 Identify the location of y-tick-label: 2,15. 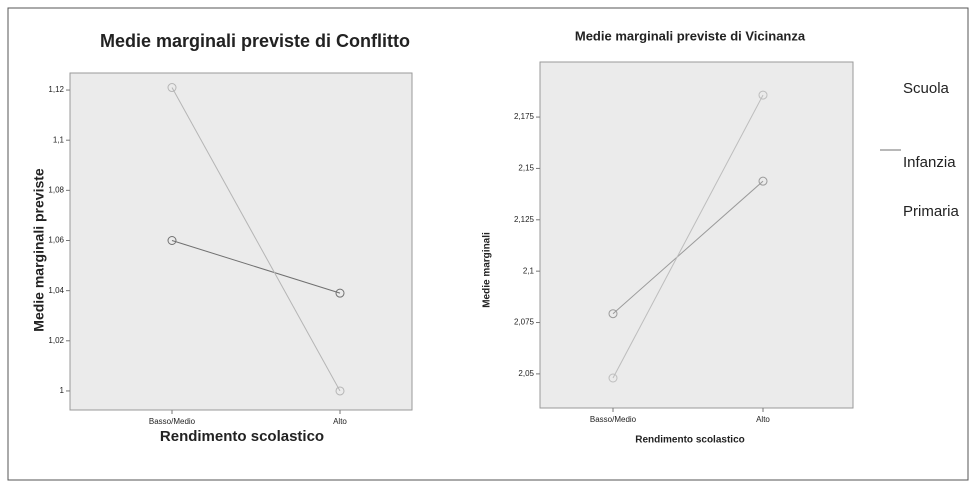
(526, 168).